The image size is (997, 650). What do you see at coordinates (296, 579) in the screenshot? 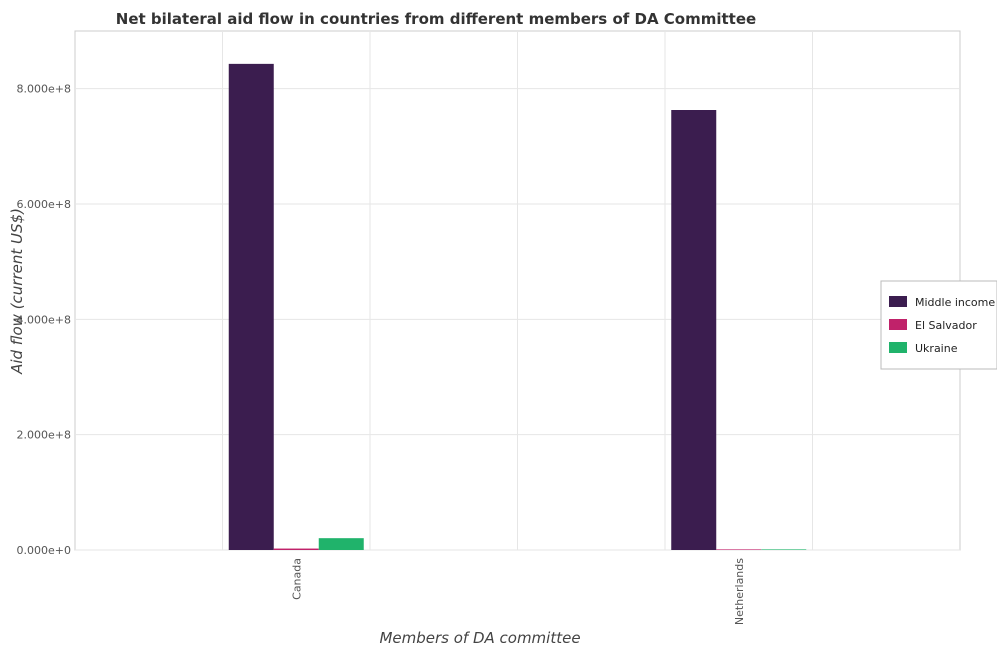
I see `x-tick-label: Canada` at bounding box center [296, 579].